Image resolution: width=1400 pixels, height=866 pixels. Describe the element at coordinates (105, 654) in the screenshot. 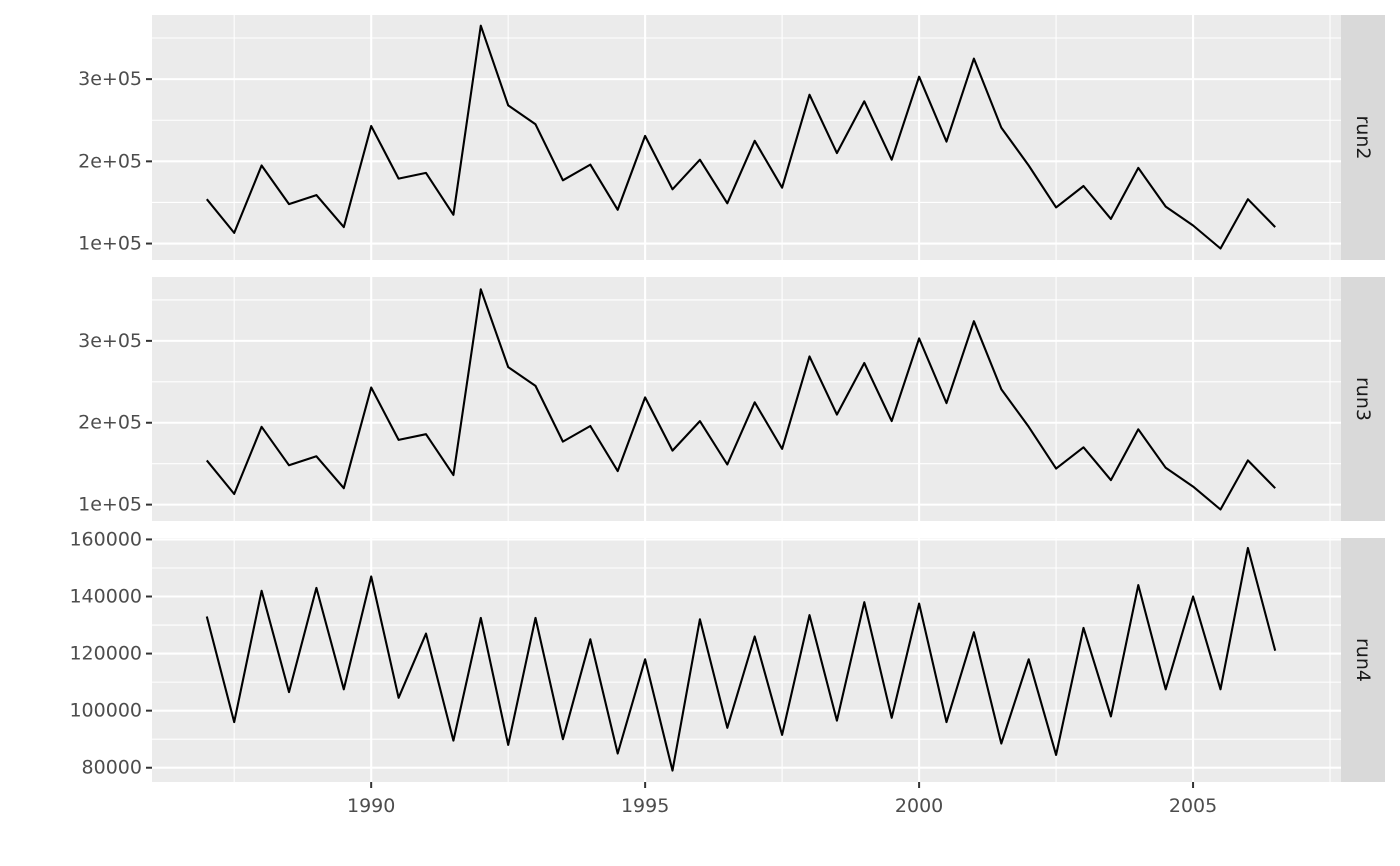

I see `y-tick-label: 120000` at that location.